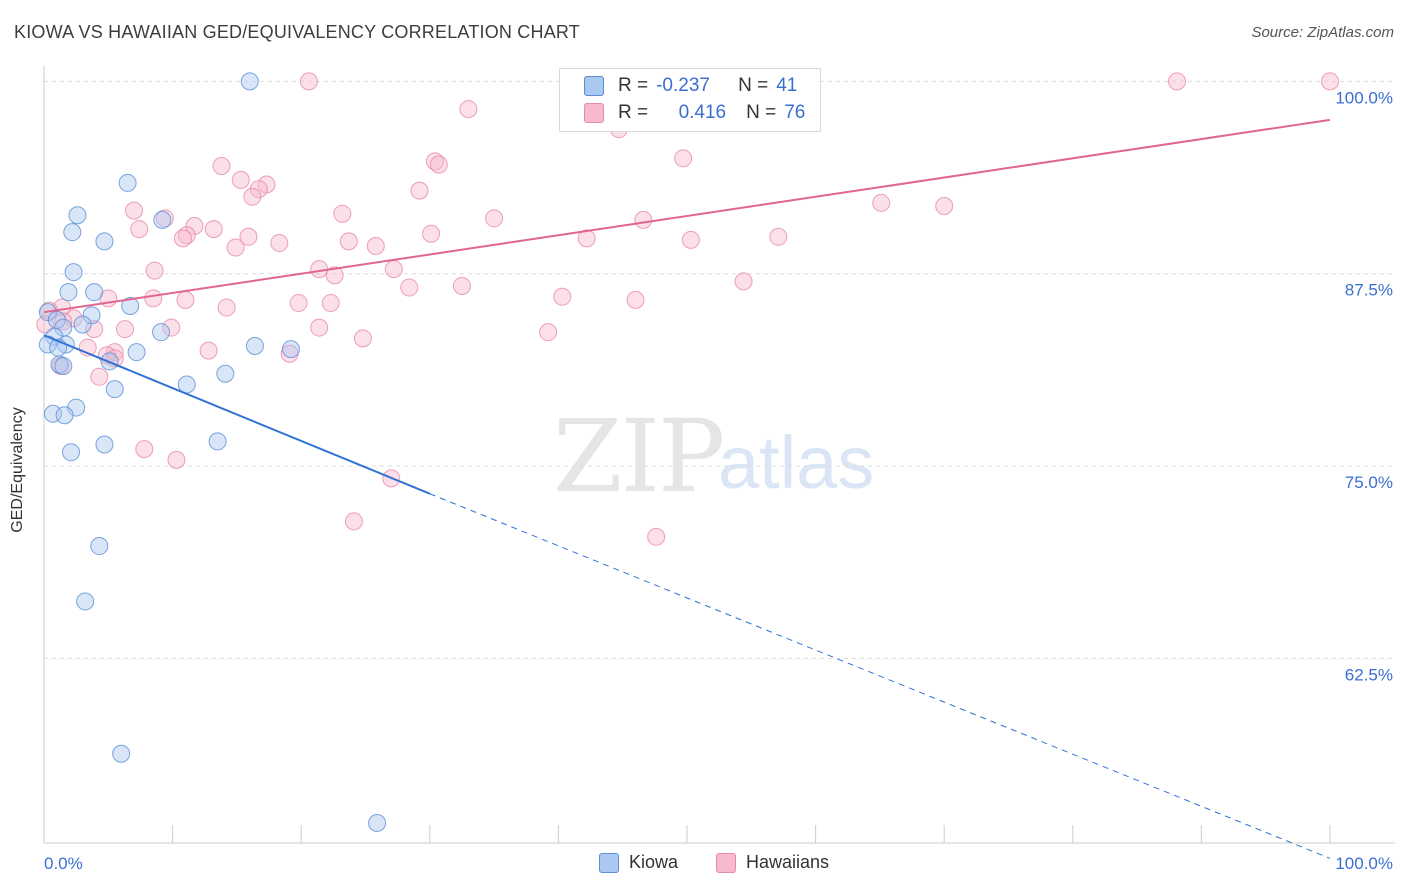 This screenshot has width=1406, height=892. What do you see at coordinates (787, 85) in the screenshot?
I see `kiowa-n-value: 41` at bounding box center [787, 85].